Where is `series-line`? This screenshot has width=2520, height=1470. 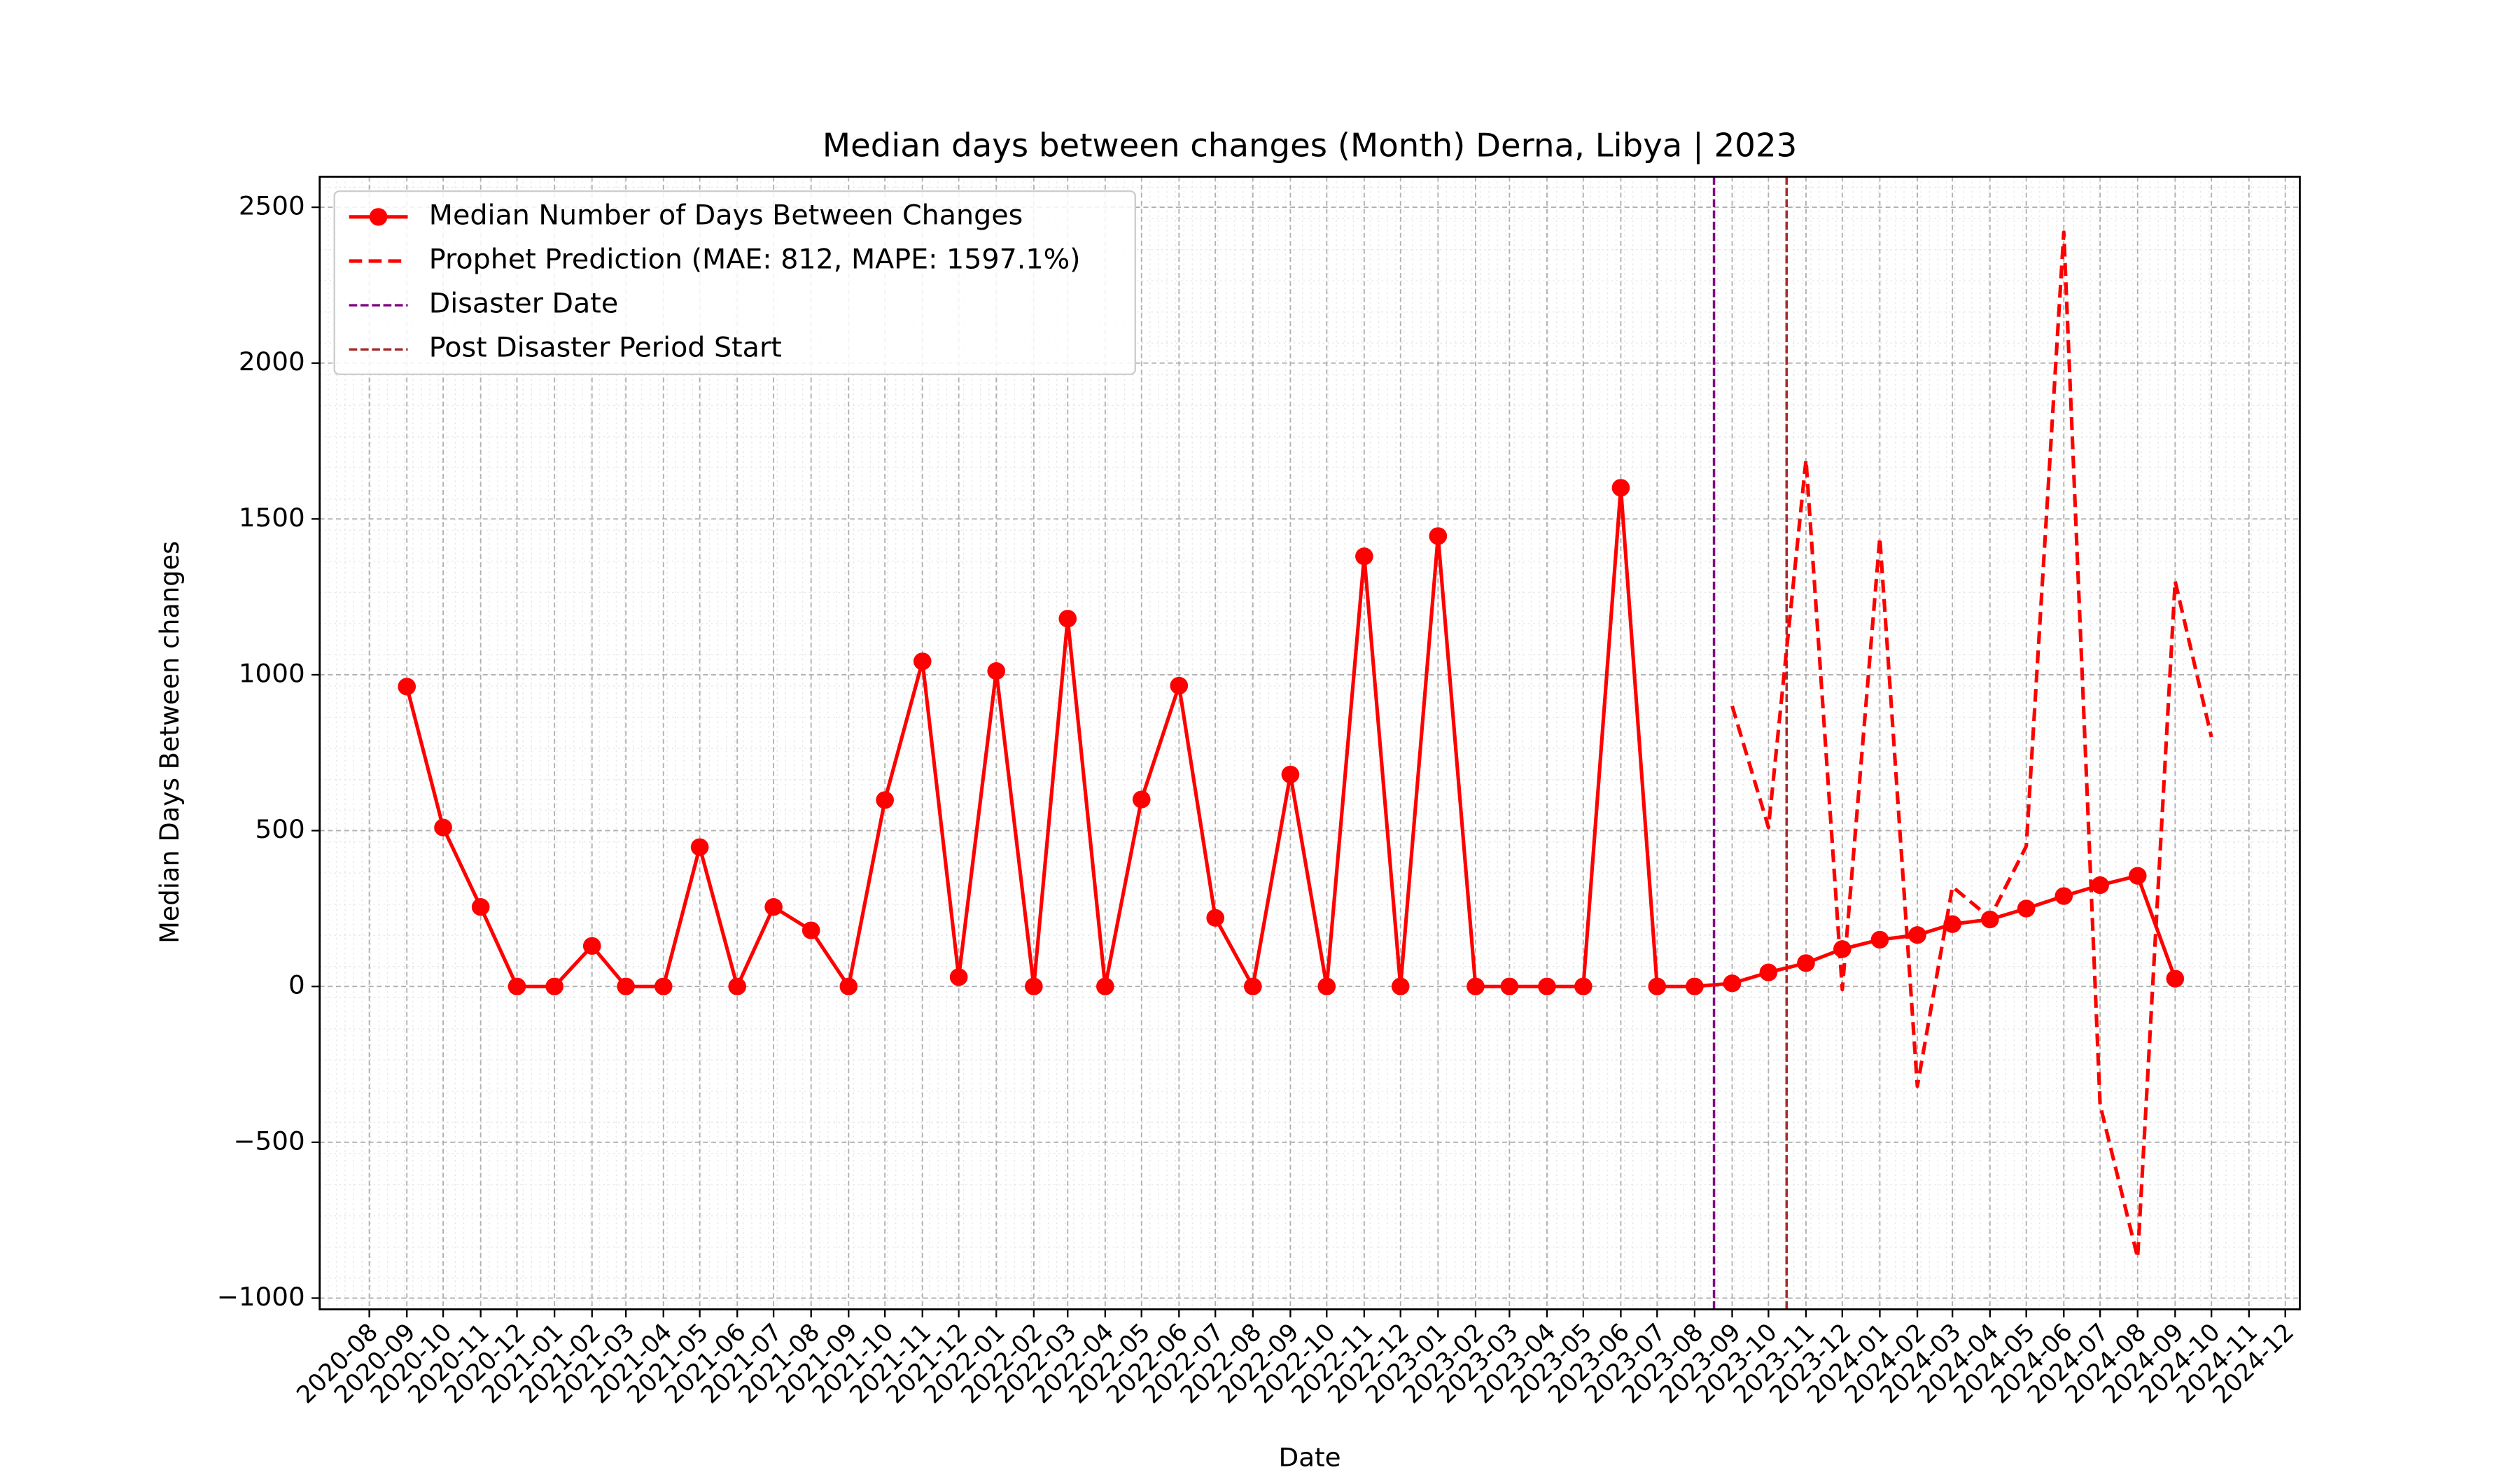
series-line is located at coordinates (1971, 745).